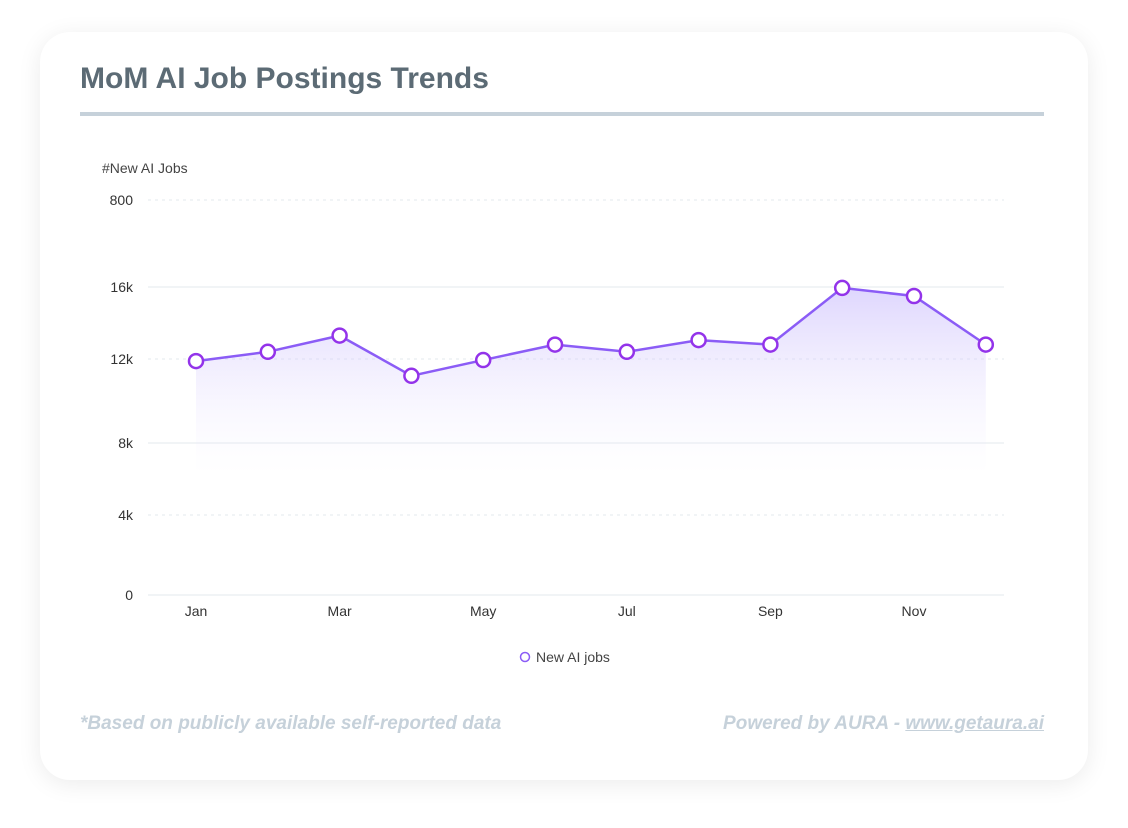 The image size is (1128, 828). I want to click on data-point-may, so click(483, 360).